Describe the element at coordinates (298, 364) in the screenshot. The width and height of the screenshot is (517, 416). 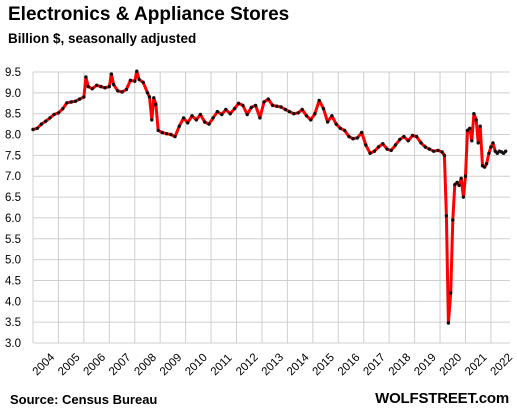
I see `x-tick-label: 2014` at that location.